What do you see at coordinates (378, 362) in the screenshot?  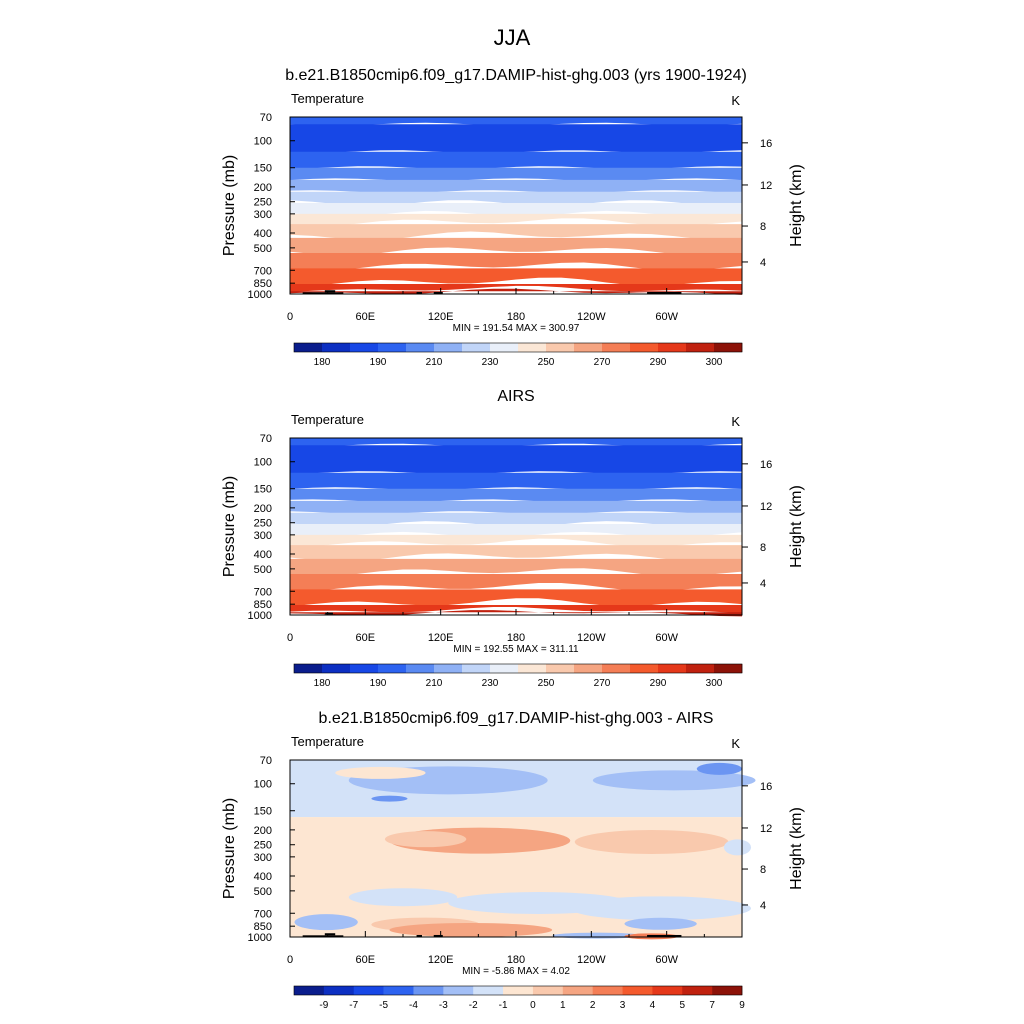 I see `colorbar-label: 190` at bounding box center [378, 362].